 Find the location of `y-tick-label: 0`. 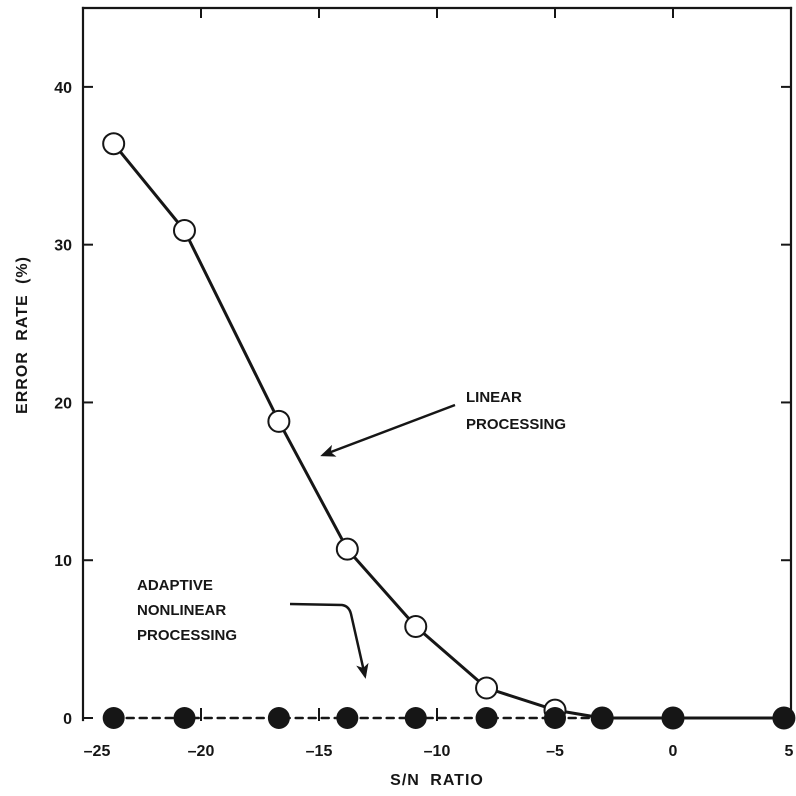

y-tick-label: 0 is located at coordinates (67, 719).